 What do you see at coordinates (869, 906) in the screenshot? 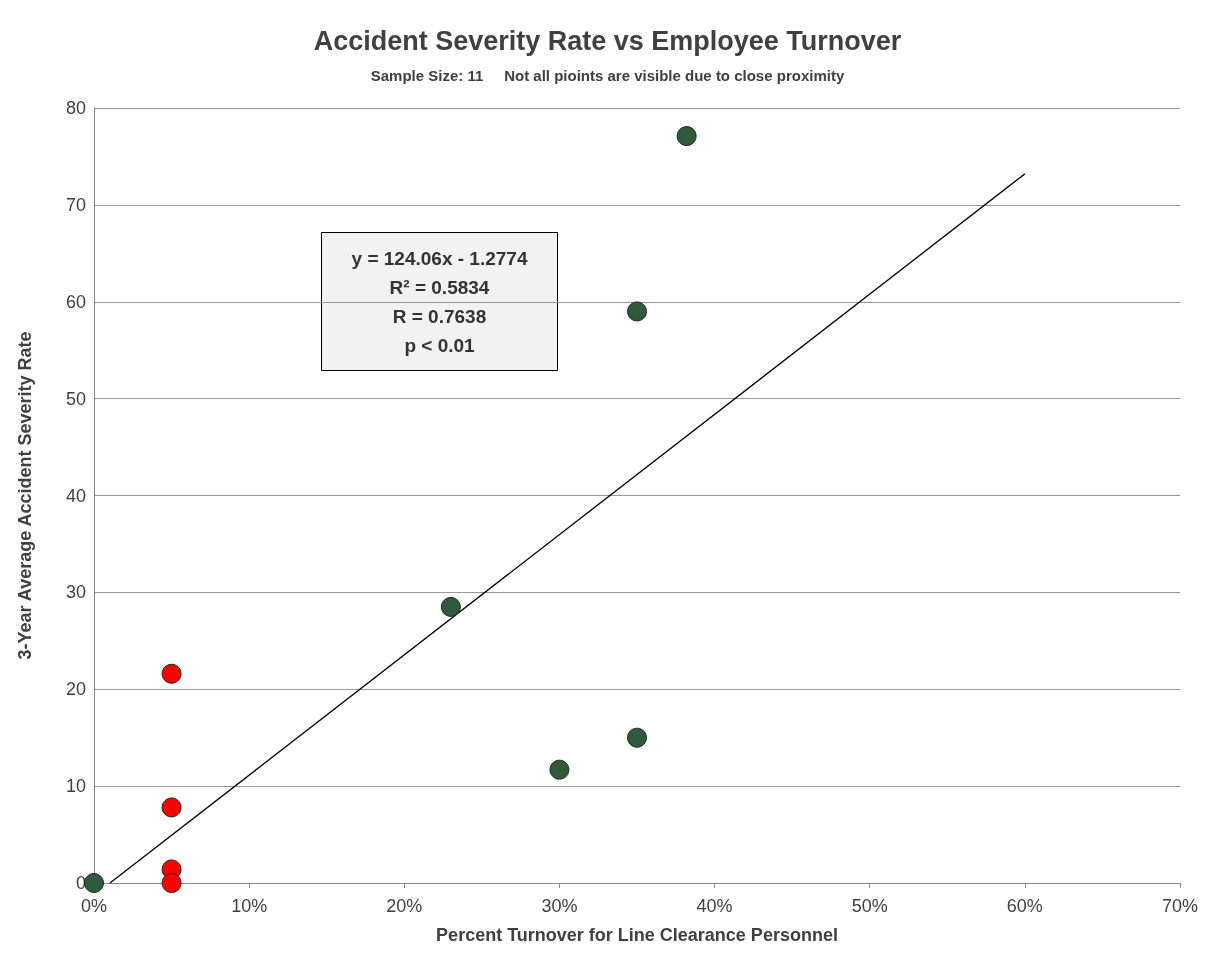
I see `x-tick-label: 50%` at bounding box center [869, 906].